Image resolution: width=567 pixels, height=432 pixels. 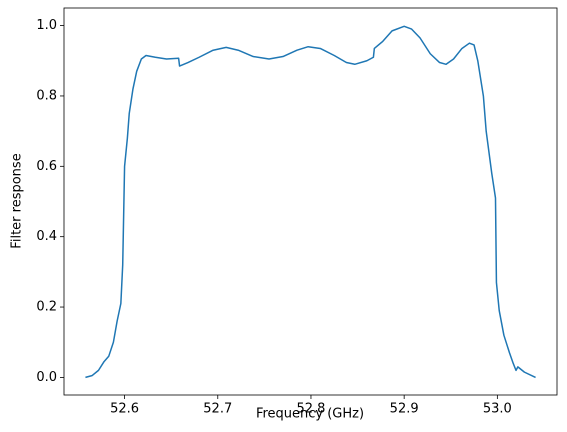 What do you see at coordinates (46, 236) in the screenshot?
I see `y-tick-label: 0.4` at bounding box center [46, 236].